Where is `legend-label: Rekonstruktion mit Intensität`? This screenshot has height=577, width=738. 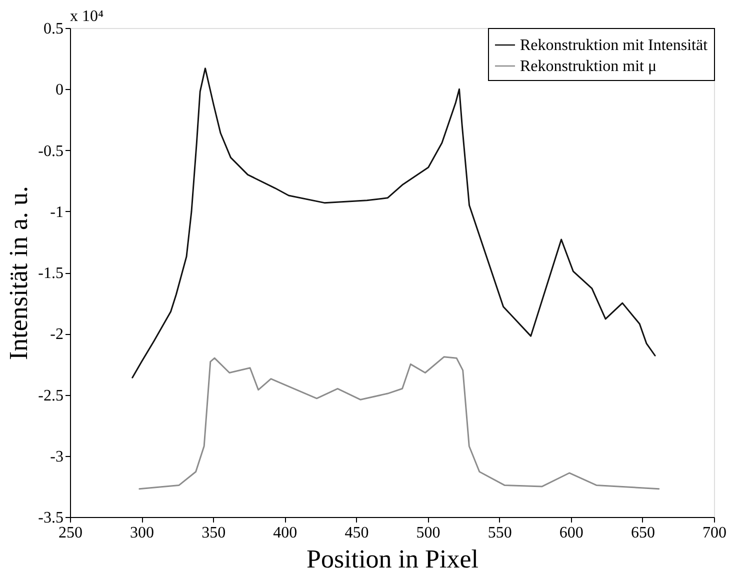 legend-label: Rekonstruktion mit Intensität is located at coordinates (614, 45).